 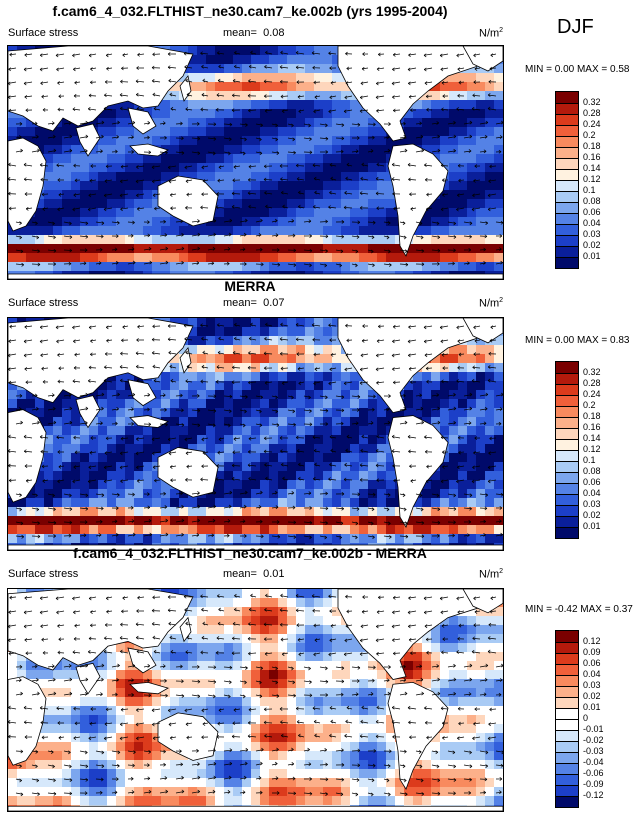 I want to click on mean-label: mean= 0.08, so click(x=254, y=33).